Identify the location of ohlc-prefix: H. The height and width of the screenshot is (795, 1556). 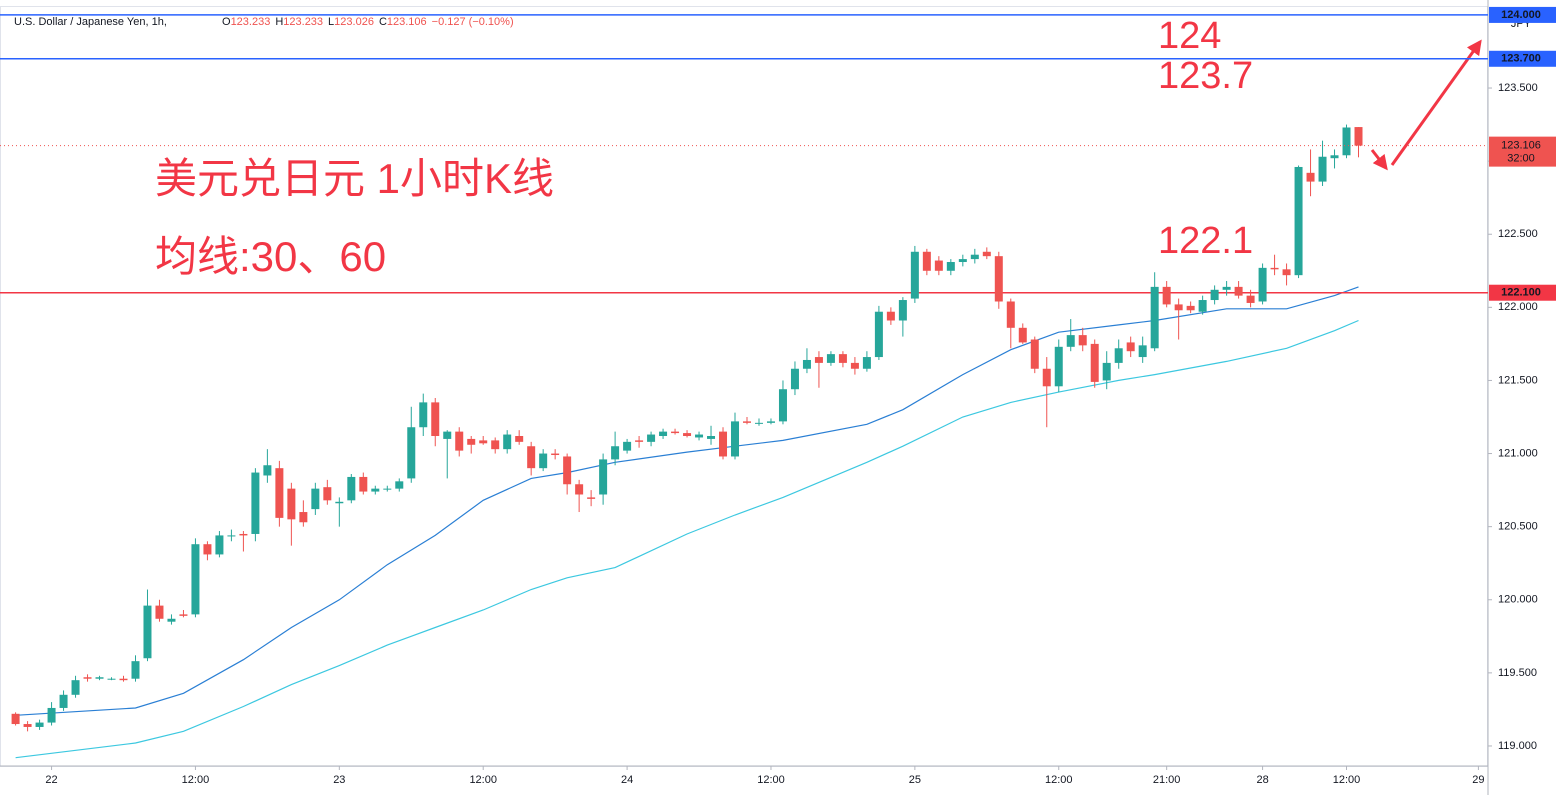
(279, 22).